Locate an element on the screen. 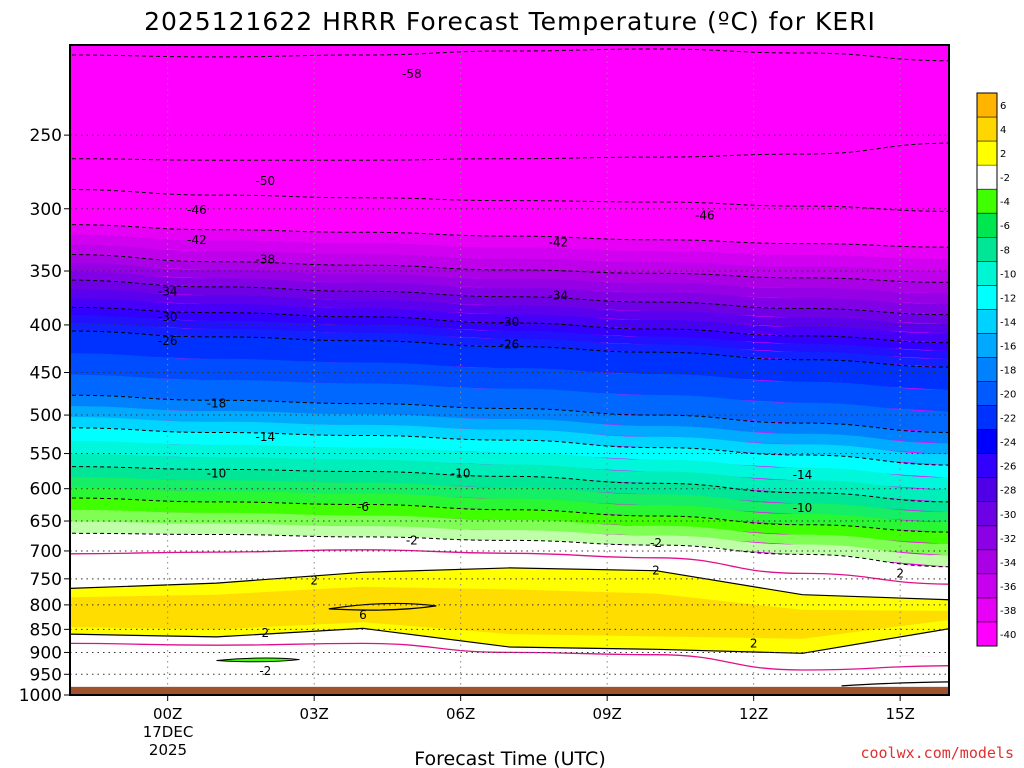 Image resolution: width=1024 pixels, height=768 pixels. isotherm--38 is located at coordinates (509, 268).